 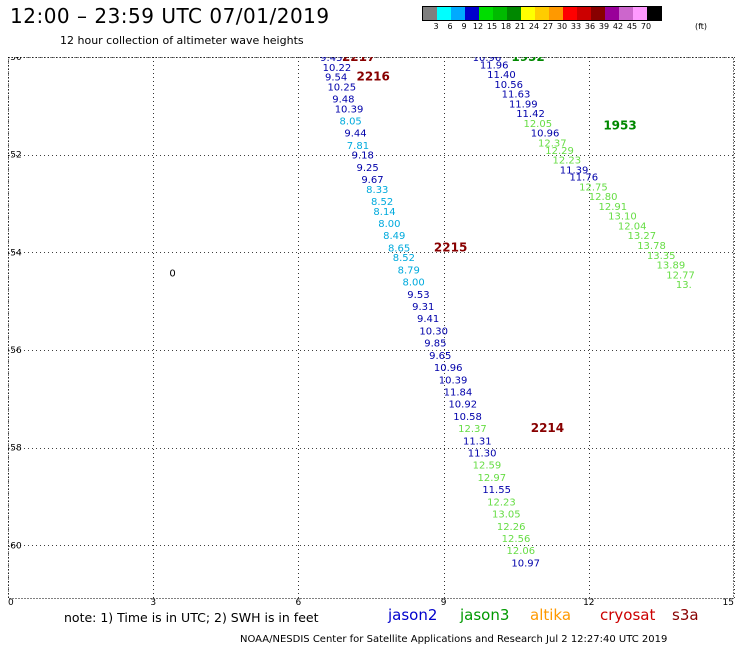 I want to click on swh-observation: 13.35, so click(x=661, y=256).